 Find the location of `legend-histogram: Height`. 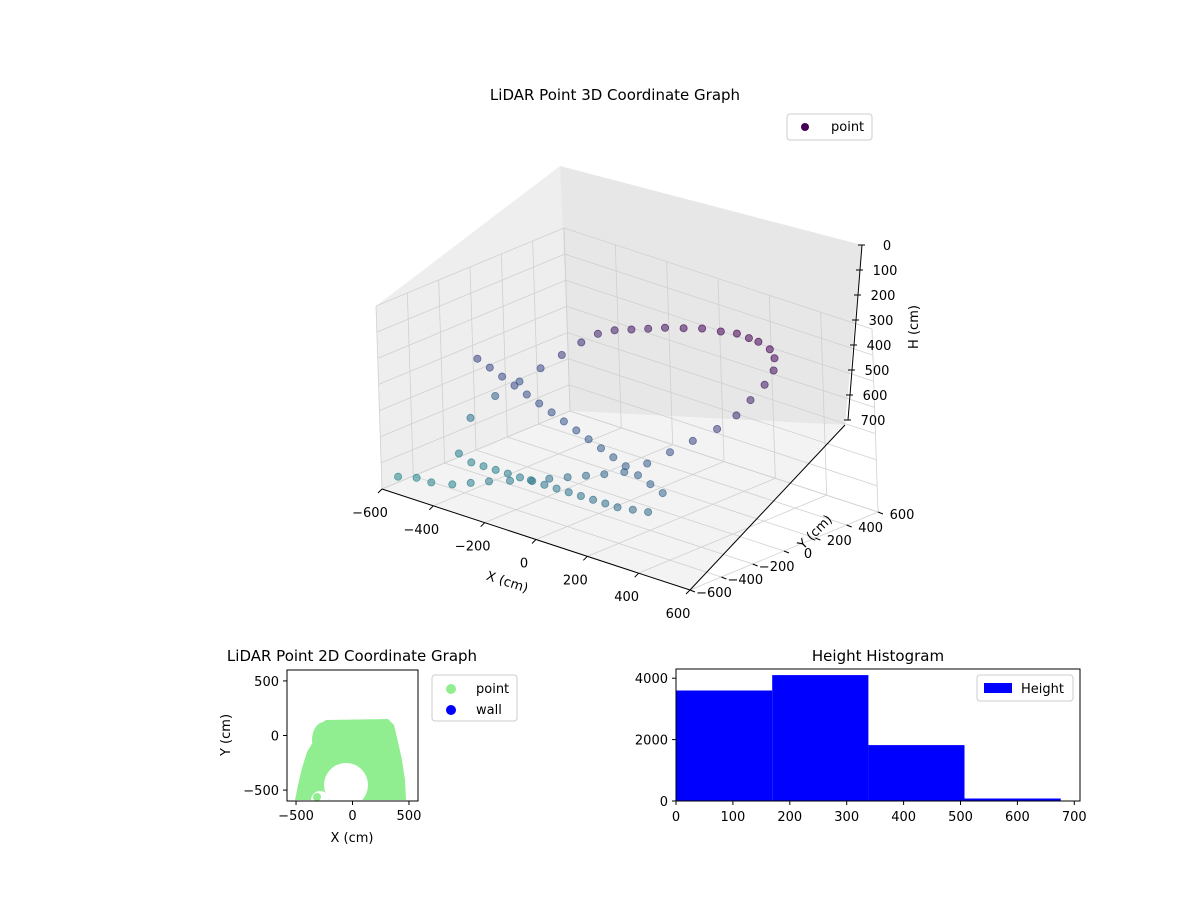

legend-histogram: Height is located at coordinates (1025, 688).